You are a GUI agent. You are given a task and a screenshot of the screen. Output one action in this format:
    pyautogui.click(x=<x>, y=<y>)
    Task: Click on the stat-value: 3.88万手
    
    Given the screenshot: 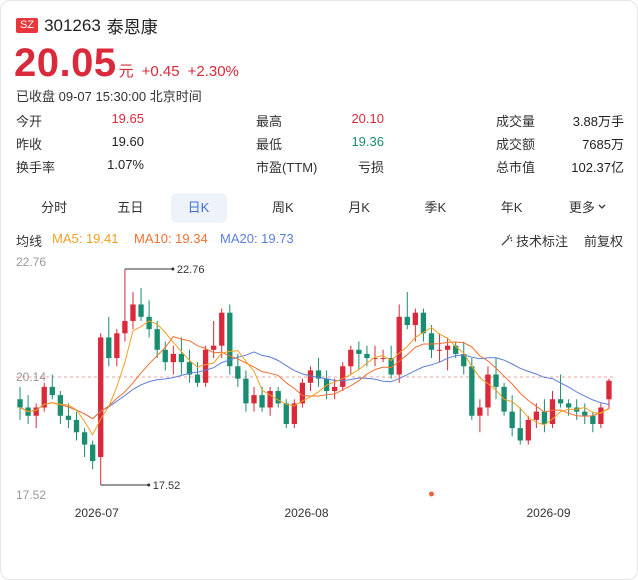 What is the action you would take?
    pyautogui.click(x=598, y=121)
    